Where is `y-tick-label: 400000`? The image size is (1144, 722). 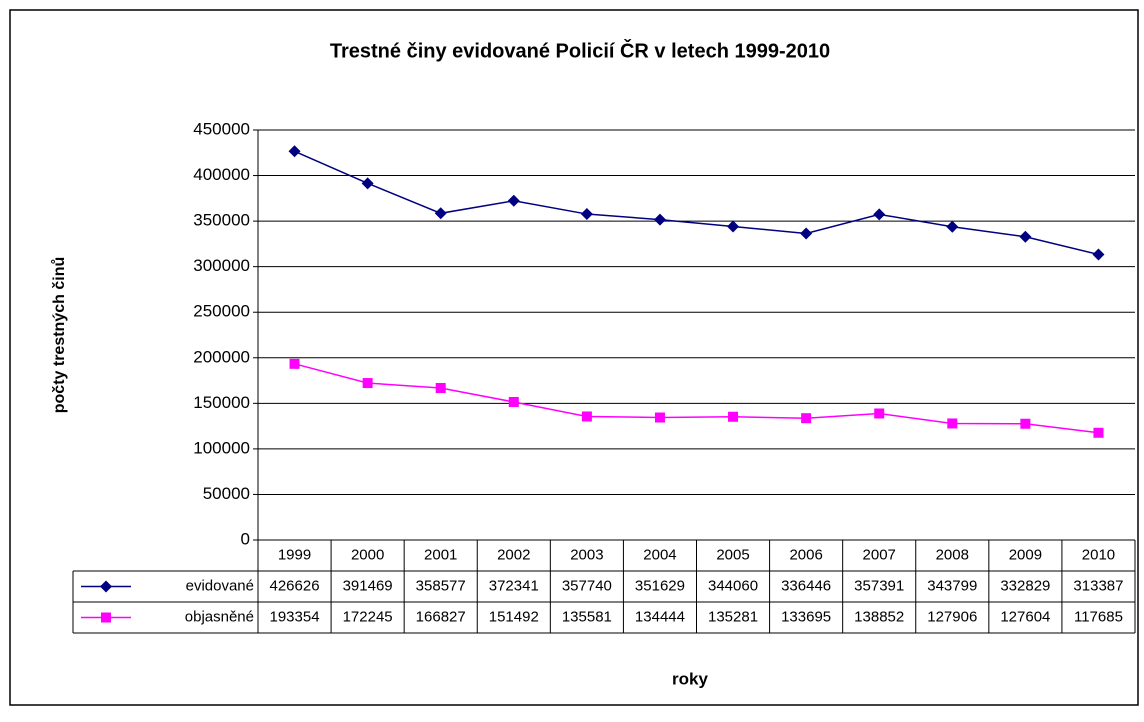 y-tick-label: 400000 is located at coordinates (221, 174).